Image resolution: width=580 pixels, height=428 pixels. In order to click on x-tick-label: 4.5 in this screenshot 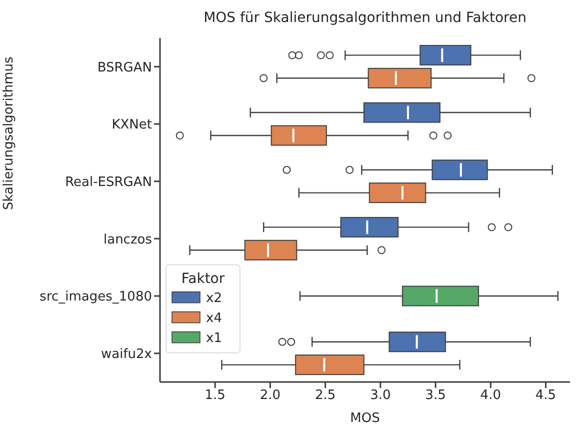, I will do `click(545, 396)`.